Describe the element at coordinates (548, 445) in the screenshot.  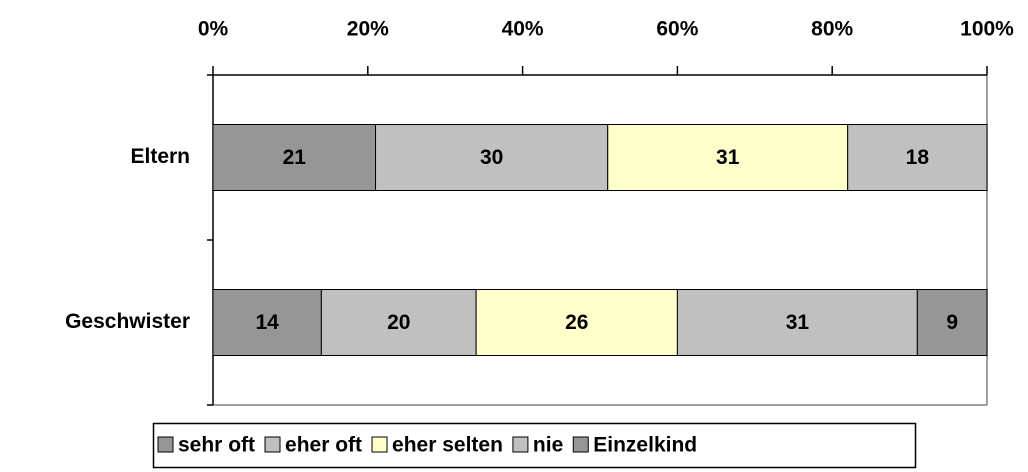
I see `legend-label: nie` at that location.